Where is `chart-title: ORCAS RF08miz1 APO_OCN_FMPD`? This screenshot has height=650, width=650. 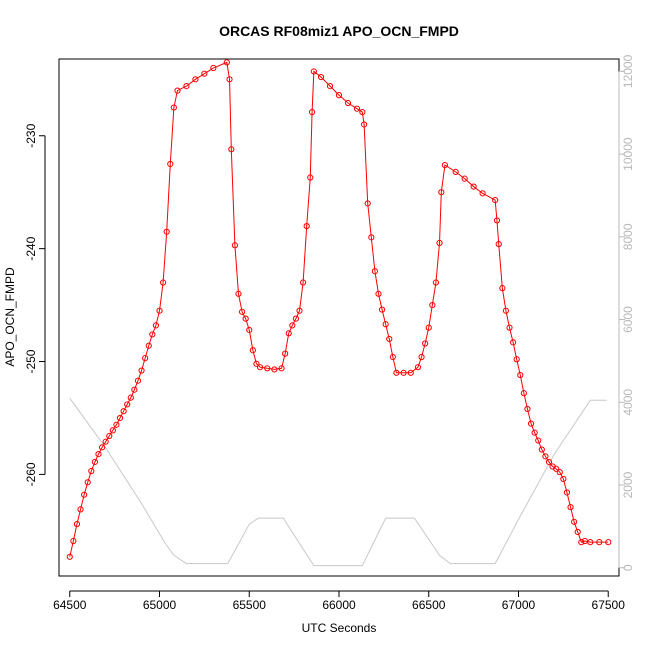
chart-title: ORCAS RF08miz1 APO_OCN_FMPD is located at coordinates (339, 31).